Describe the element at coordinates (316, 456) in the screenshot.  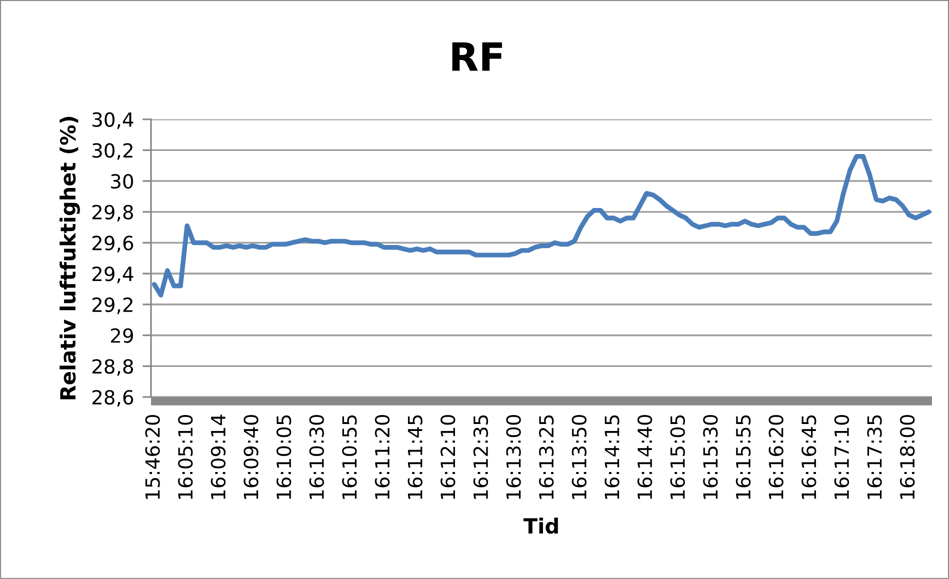
I see `x-tick-label: 16:10:30` at that location.